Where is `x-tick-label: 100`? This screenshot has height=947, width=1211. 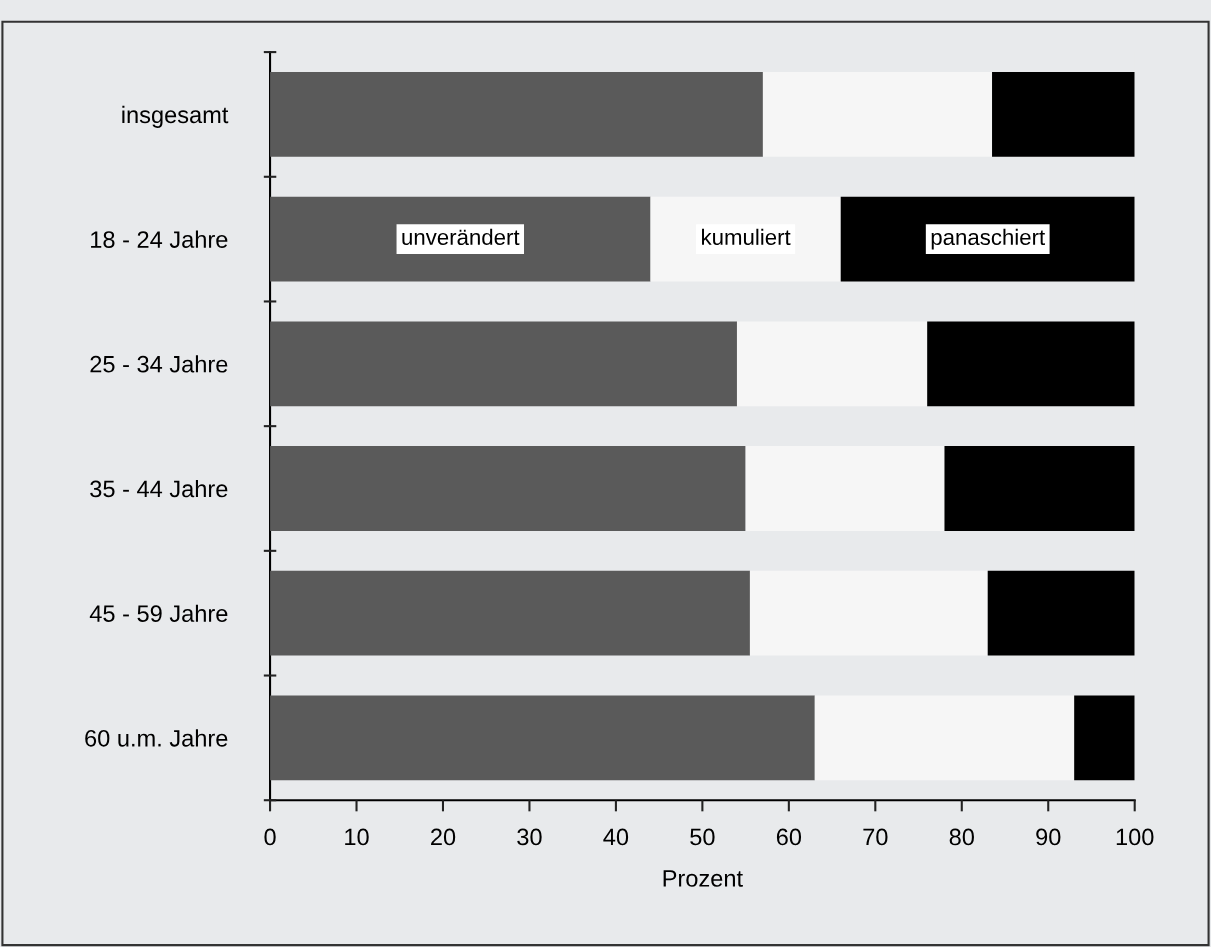 x-tick-label: 100 is located at coordinates (1135, 837).